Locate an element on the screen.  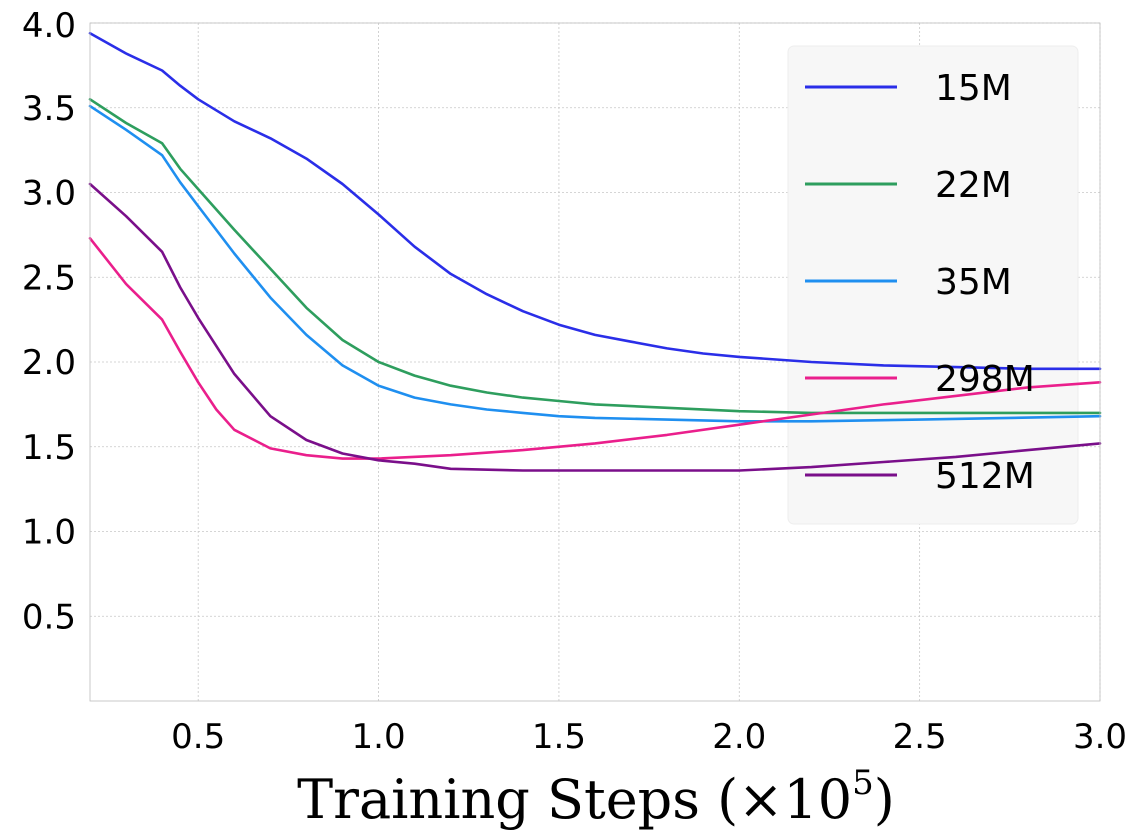
x-tick-label: 1.5 is located at coordinates (559, 737).